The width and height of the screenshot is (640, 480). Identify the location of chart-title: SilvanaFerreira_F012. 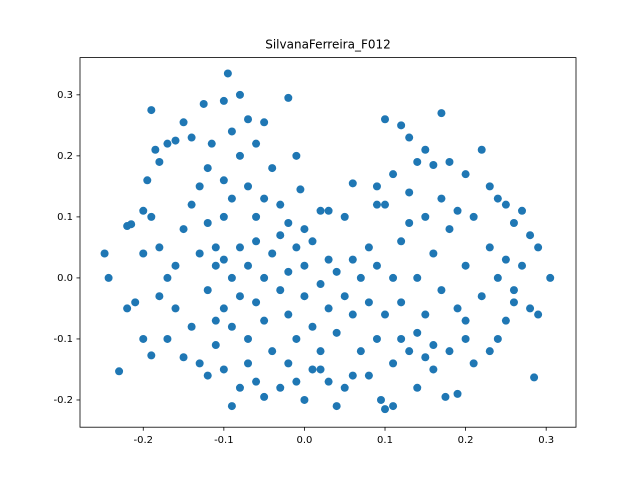
(328, 45).